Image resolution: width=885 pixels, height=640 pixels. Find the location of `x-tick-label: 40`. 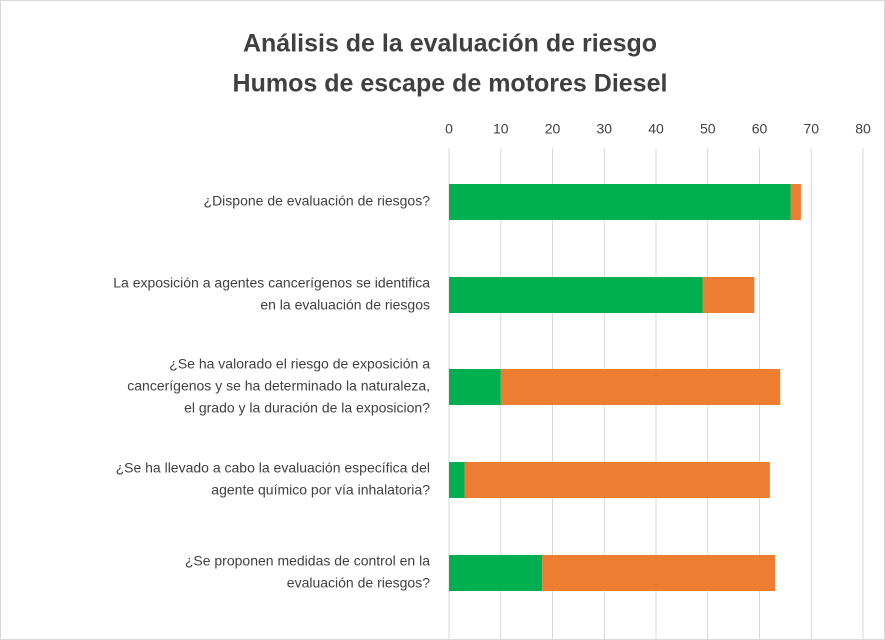

x-tick-label: 40 is located at coordinates (656, 129).